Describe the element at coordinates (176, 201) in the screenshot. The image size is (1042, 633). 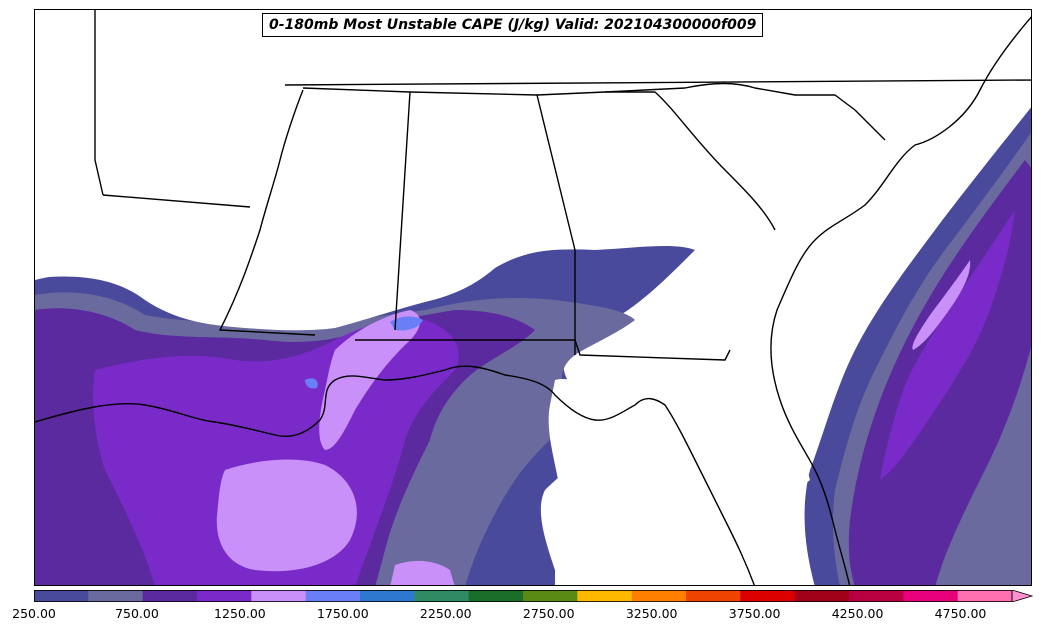
I see `border-ar-la` at that location.